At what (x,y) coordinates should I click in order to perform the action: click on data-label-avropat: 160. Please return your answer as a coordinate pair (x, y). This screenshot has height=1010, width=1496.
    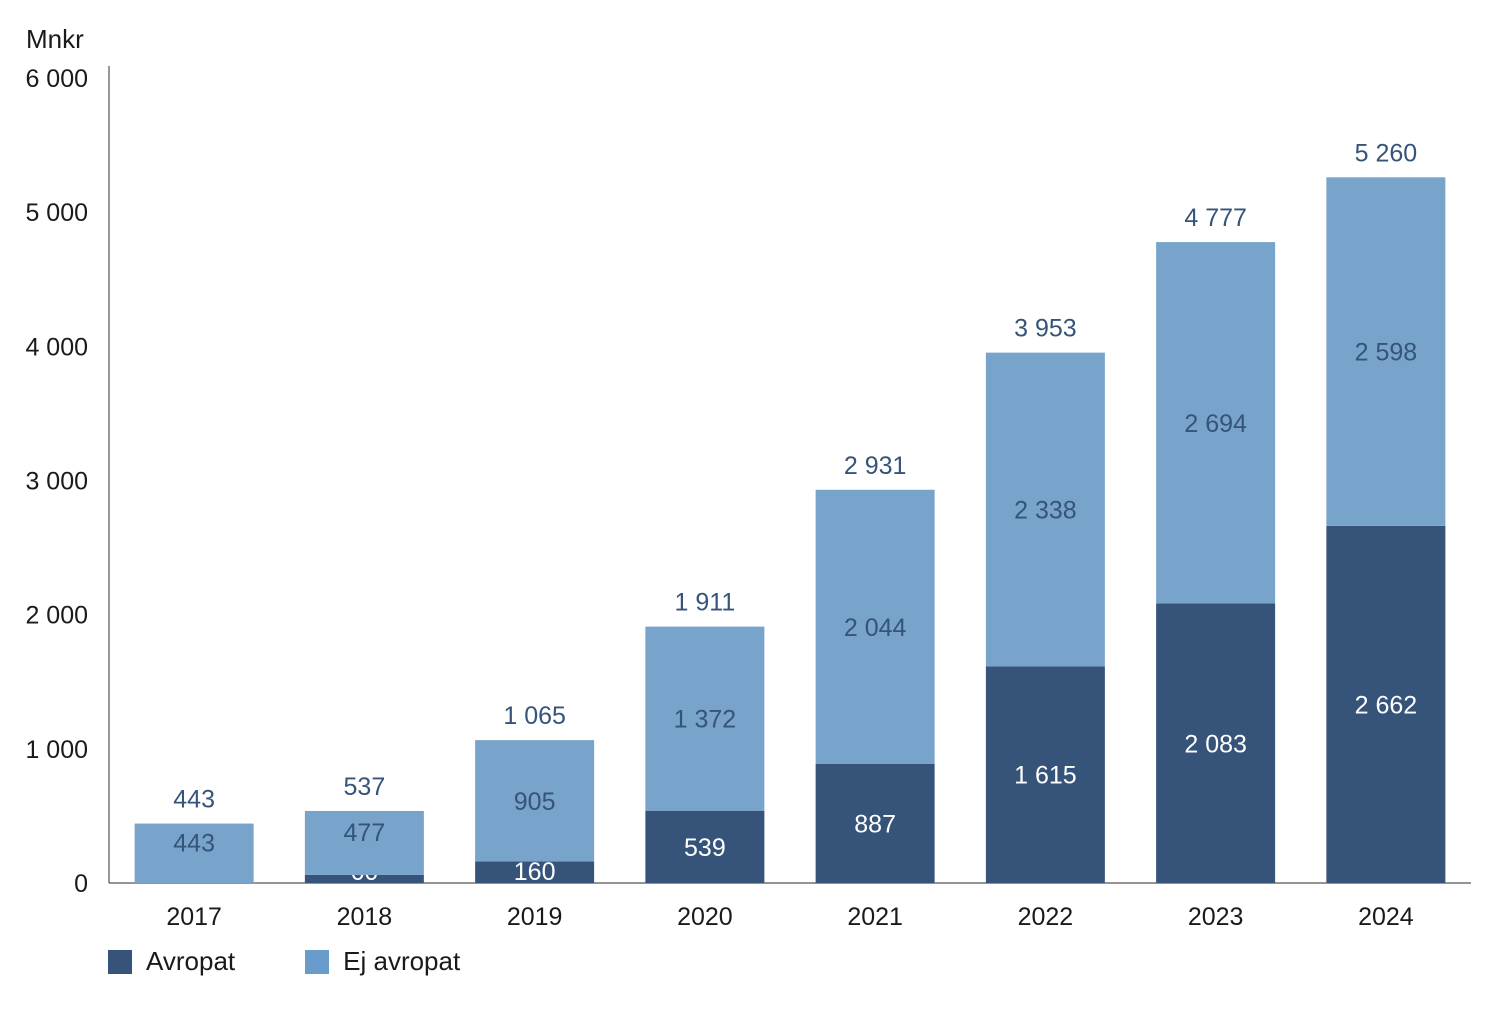
    Looking at the image, I should click on (535, 872).